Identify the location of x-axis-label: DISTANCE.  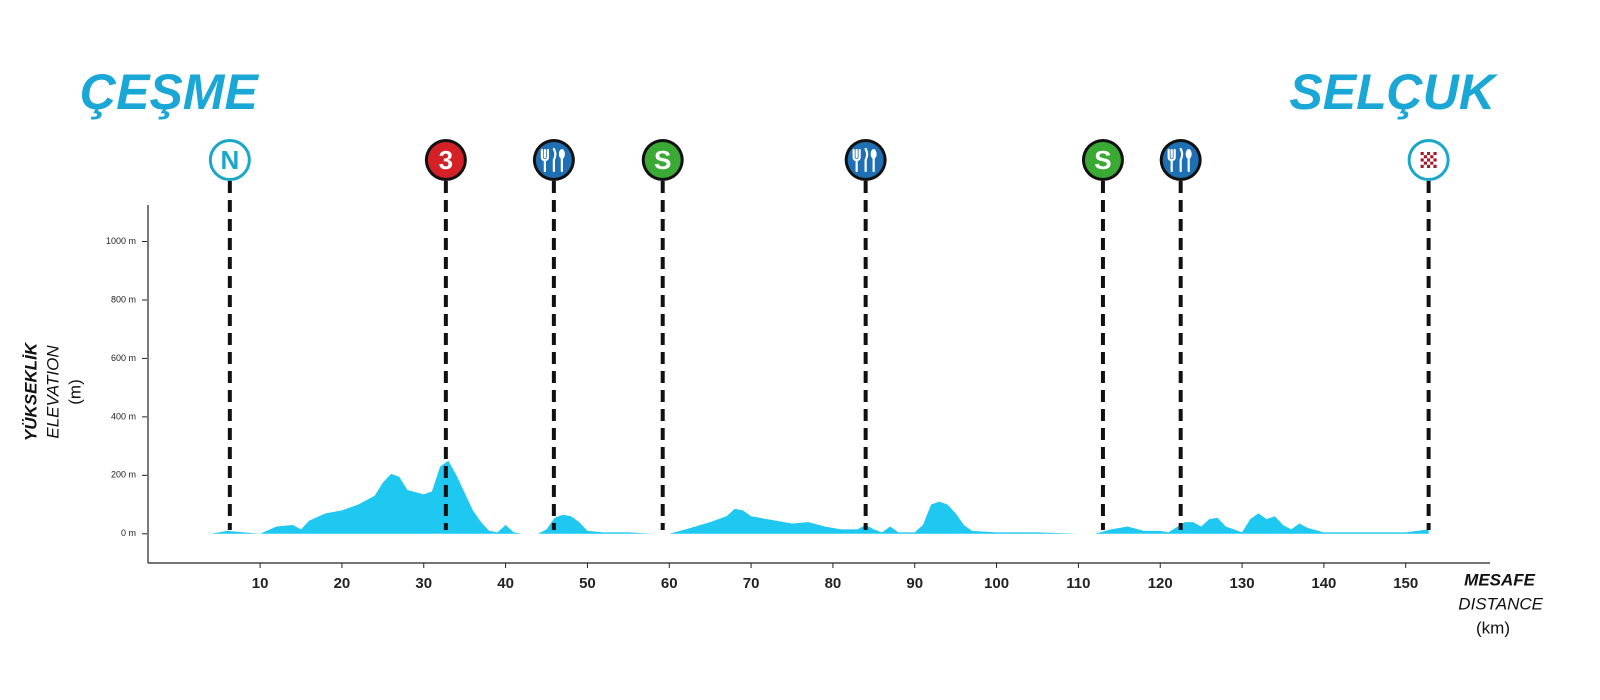
(1500, 603).